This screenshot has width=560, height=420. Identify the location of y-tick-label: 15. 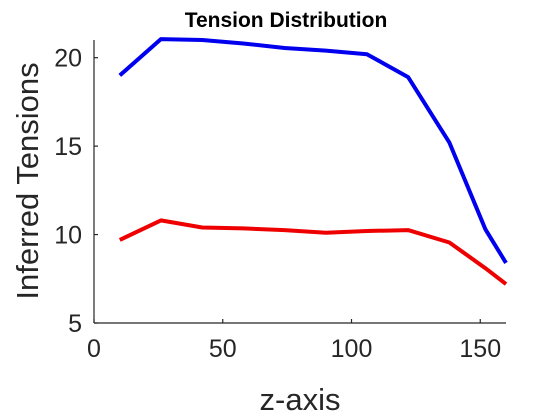
(68, 147).